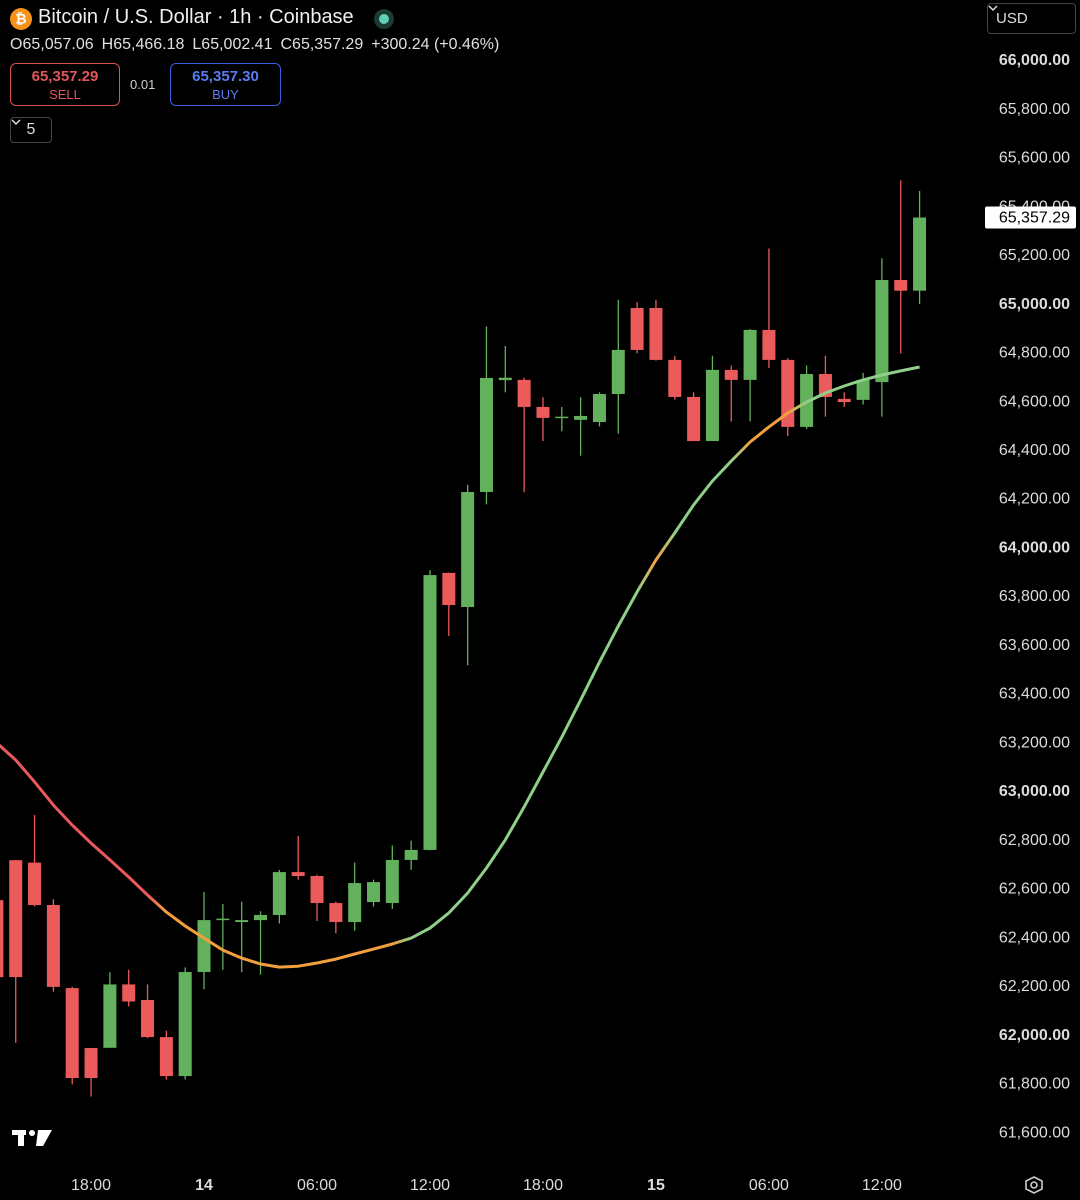 This screenshot has height=1200, width=1080. I want to click on buy-button: 65,357.30 BUY, so click(225, 84).